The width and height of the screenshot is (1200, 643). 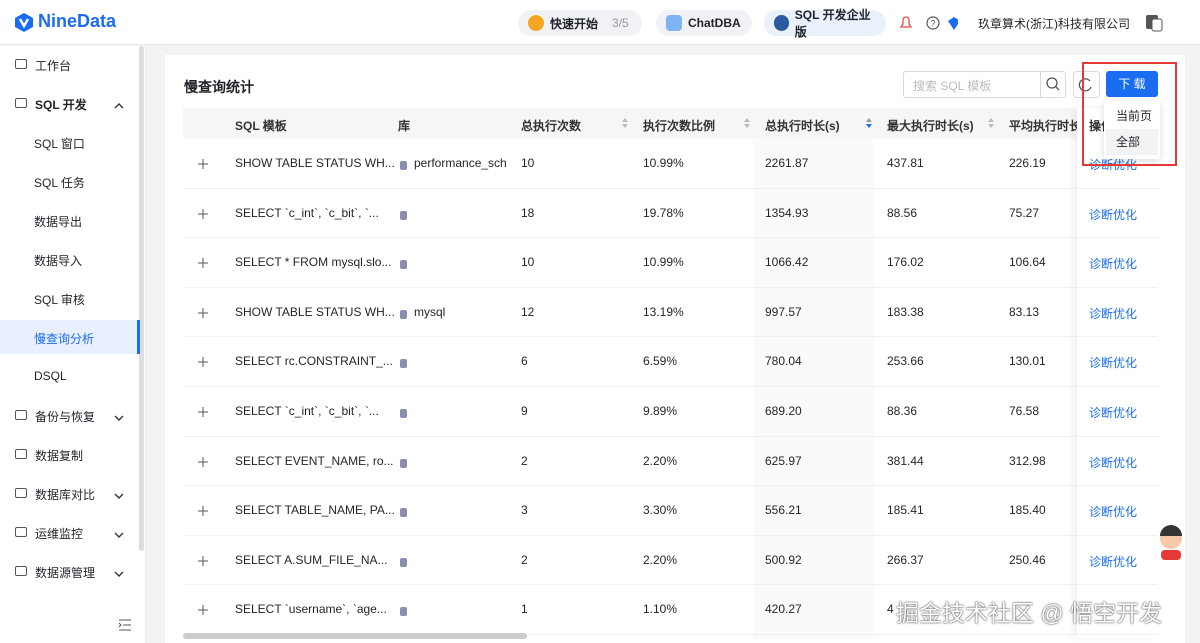 What do you see at coordinates (928, 23) in the screenshot?
I see `header-icons: ?` at bounding box center [928, 23].